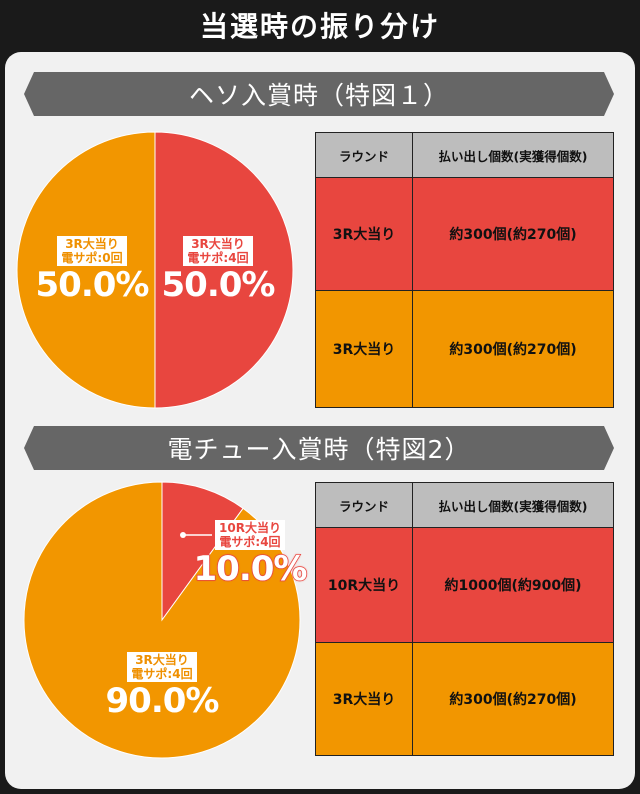 This screenshot has width=640, height=794. What do you see at coordinates (250, 569) in the screenshot?
I see `pie2-red-value: 10.0%` at bounding box center [250, 569].